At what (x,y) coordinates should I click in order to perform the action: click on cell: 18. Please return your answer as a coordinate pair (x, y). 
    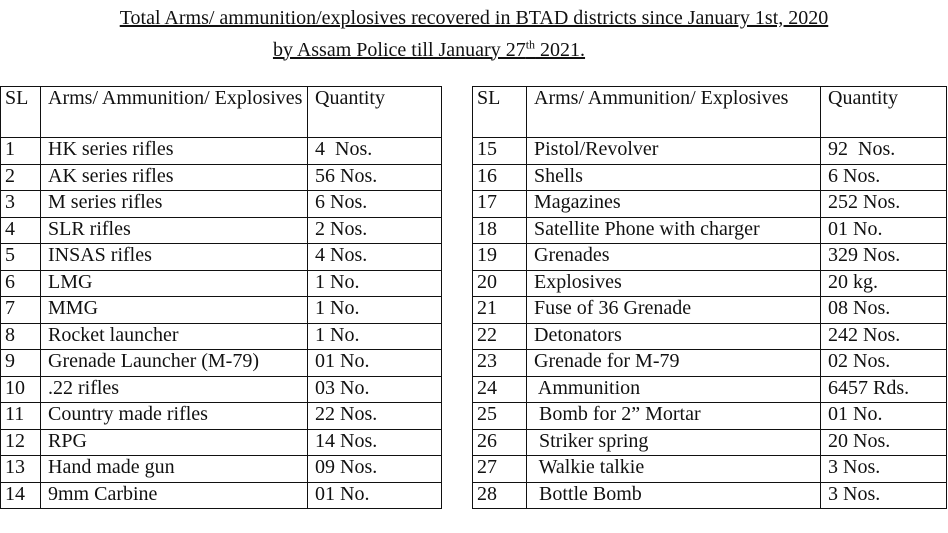
    Looking at the image, I should click on (499, 230).